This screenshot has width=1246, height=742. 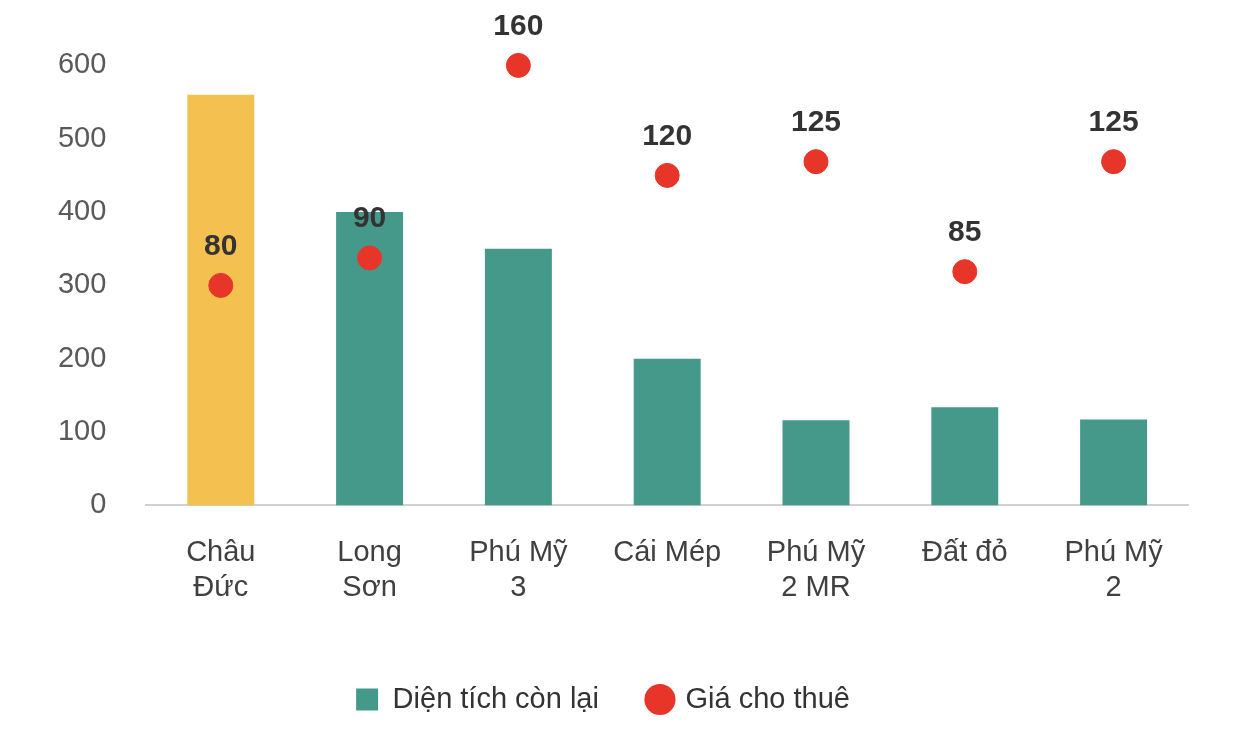 What do you see at coordinates (1114, 568) in the screenshot?
I see `x-tick-label: Phú Mỹ 2` at bounding box center [1114, 568].